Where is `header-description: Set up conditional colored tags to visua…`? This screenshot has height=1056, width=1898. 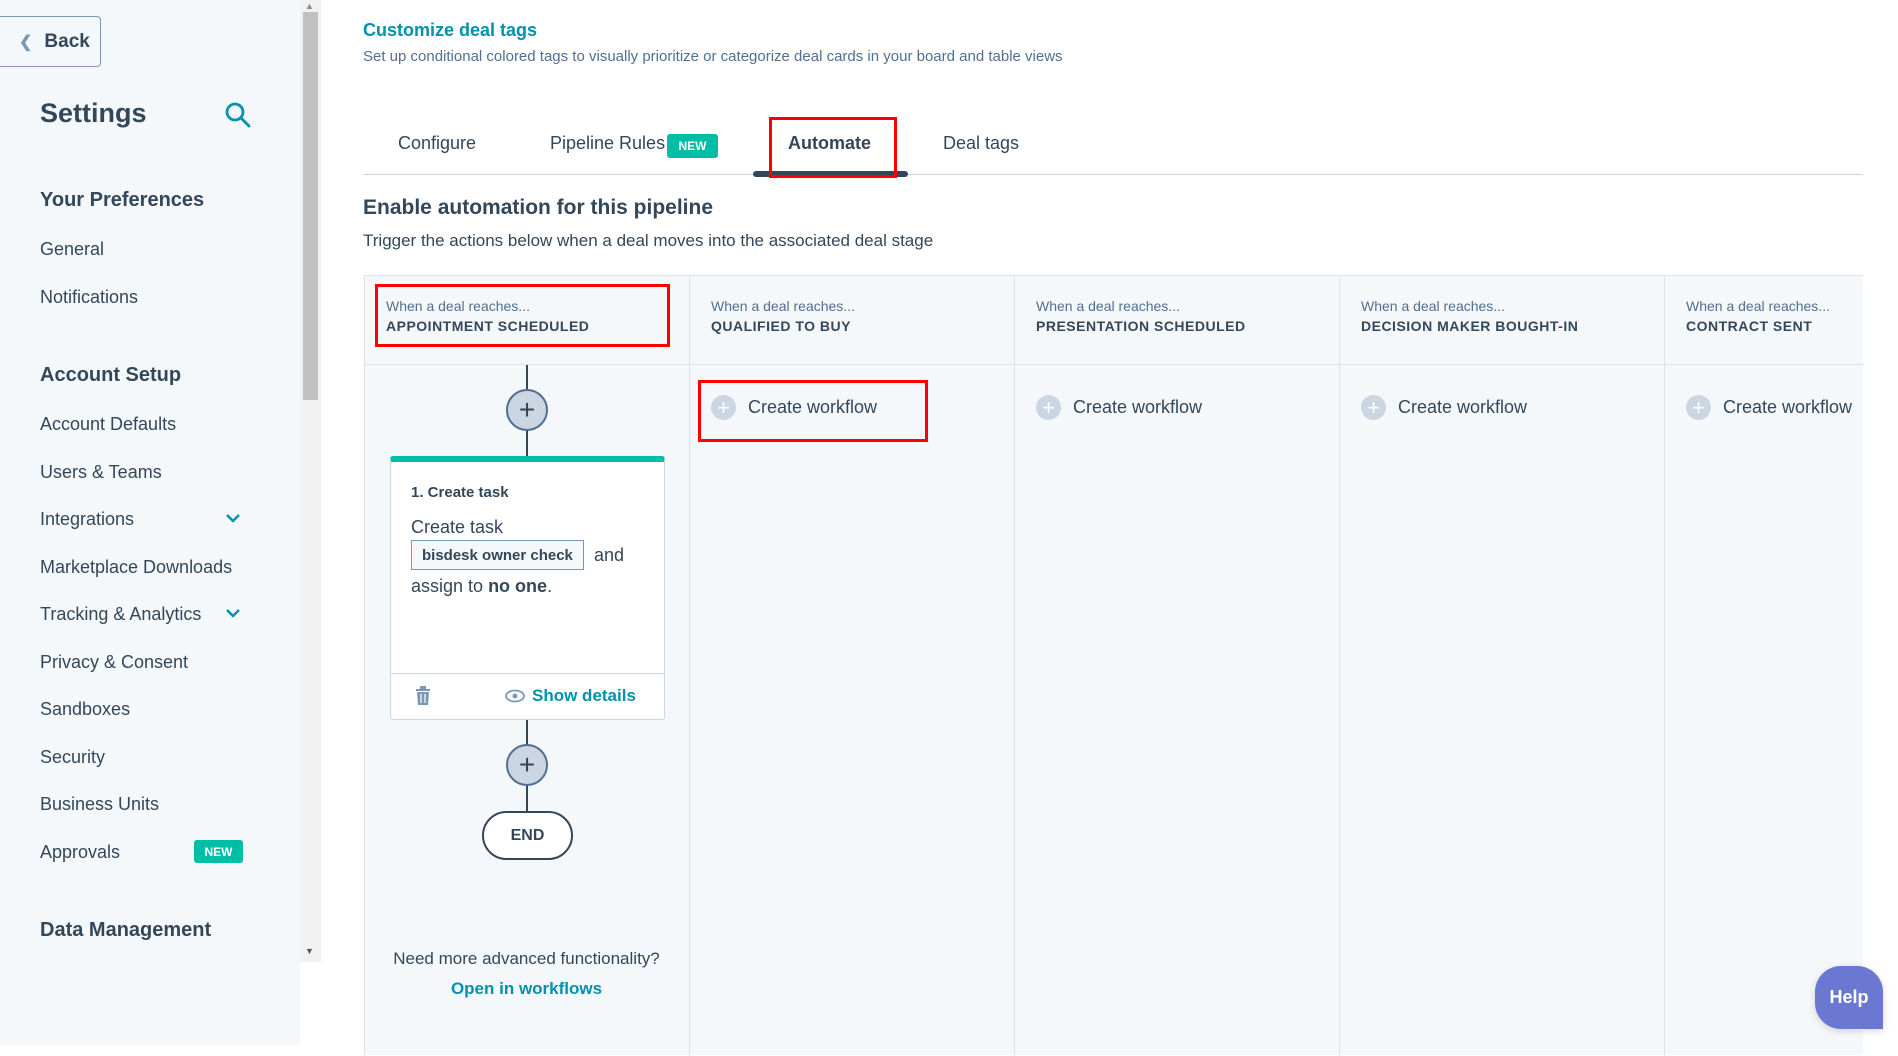 header-description: Set up conditional colored tags to visua… is located at coordinates (713, 56).